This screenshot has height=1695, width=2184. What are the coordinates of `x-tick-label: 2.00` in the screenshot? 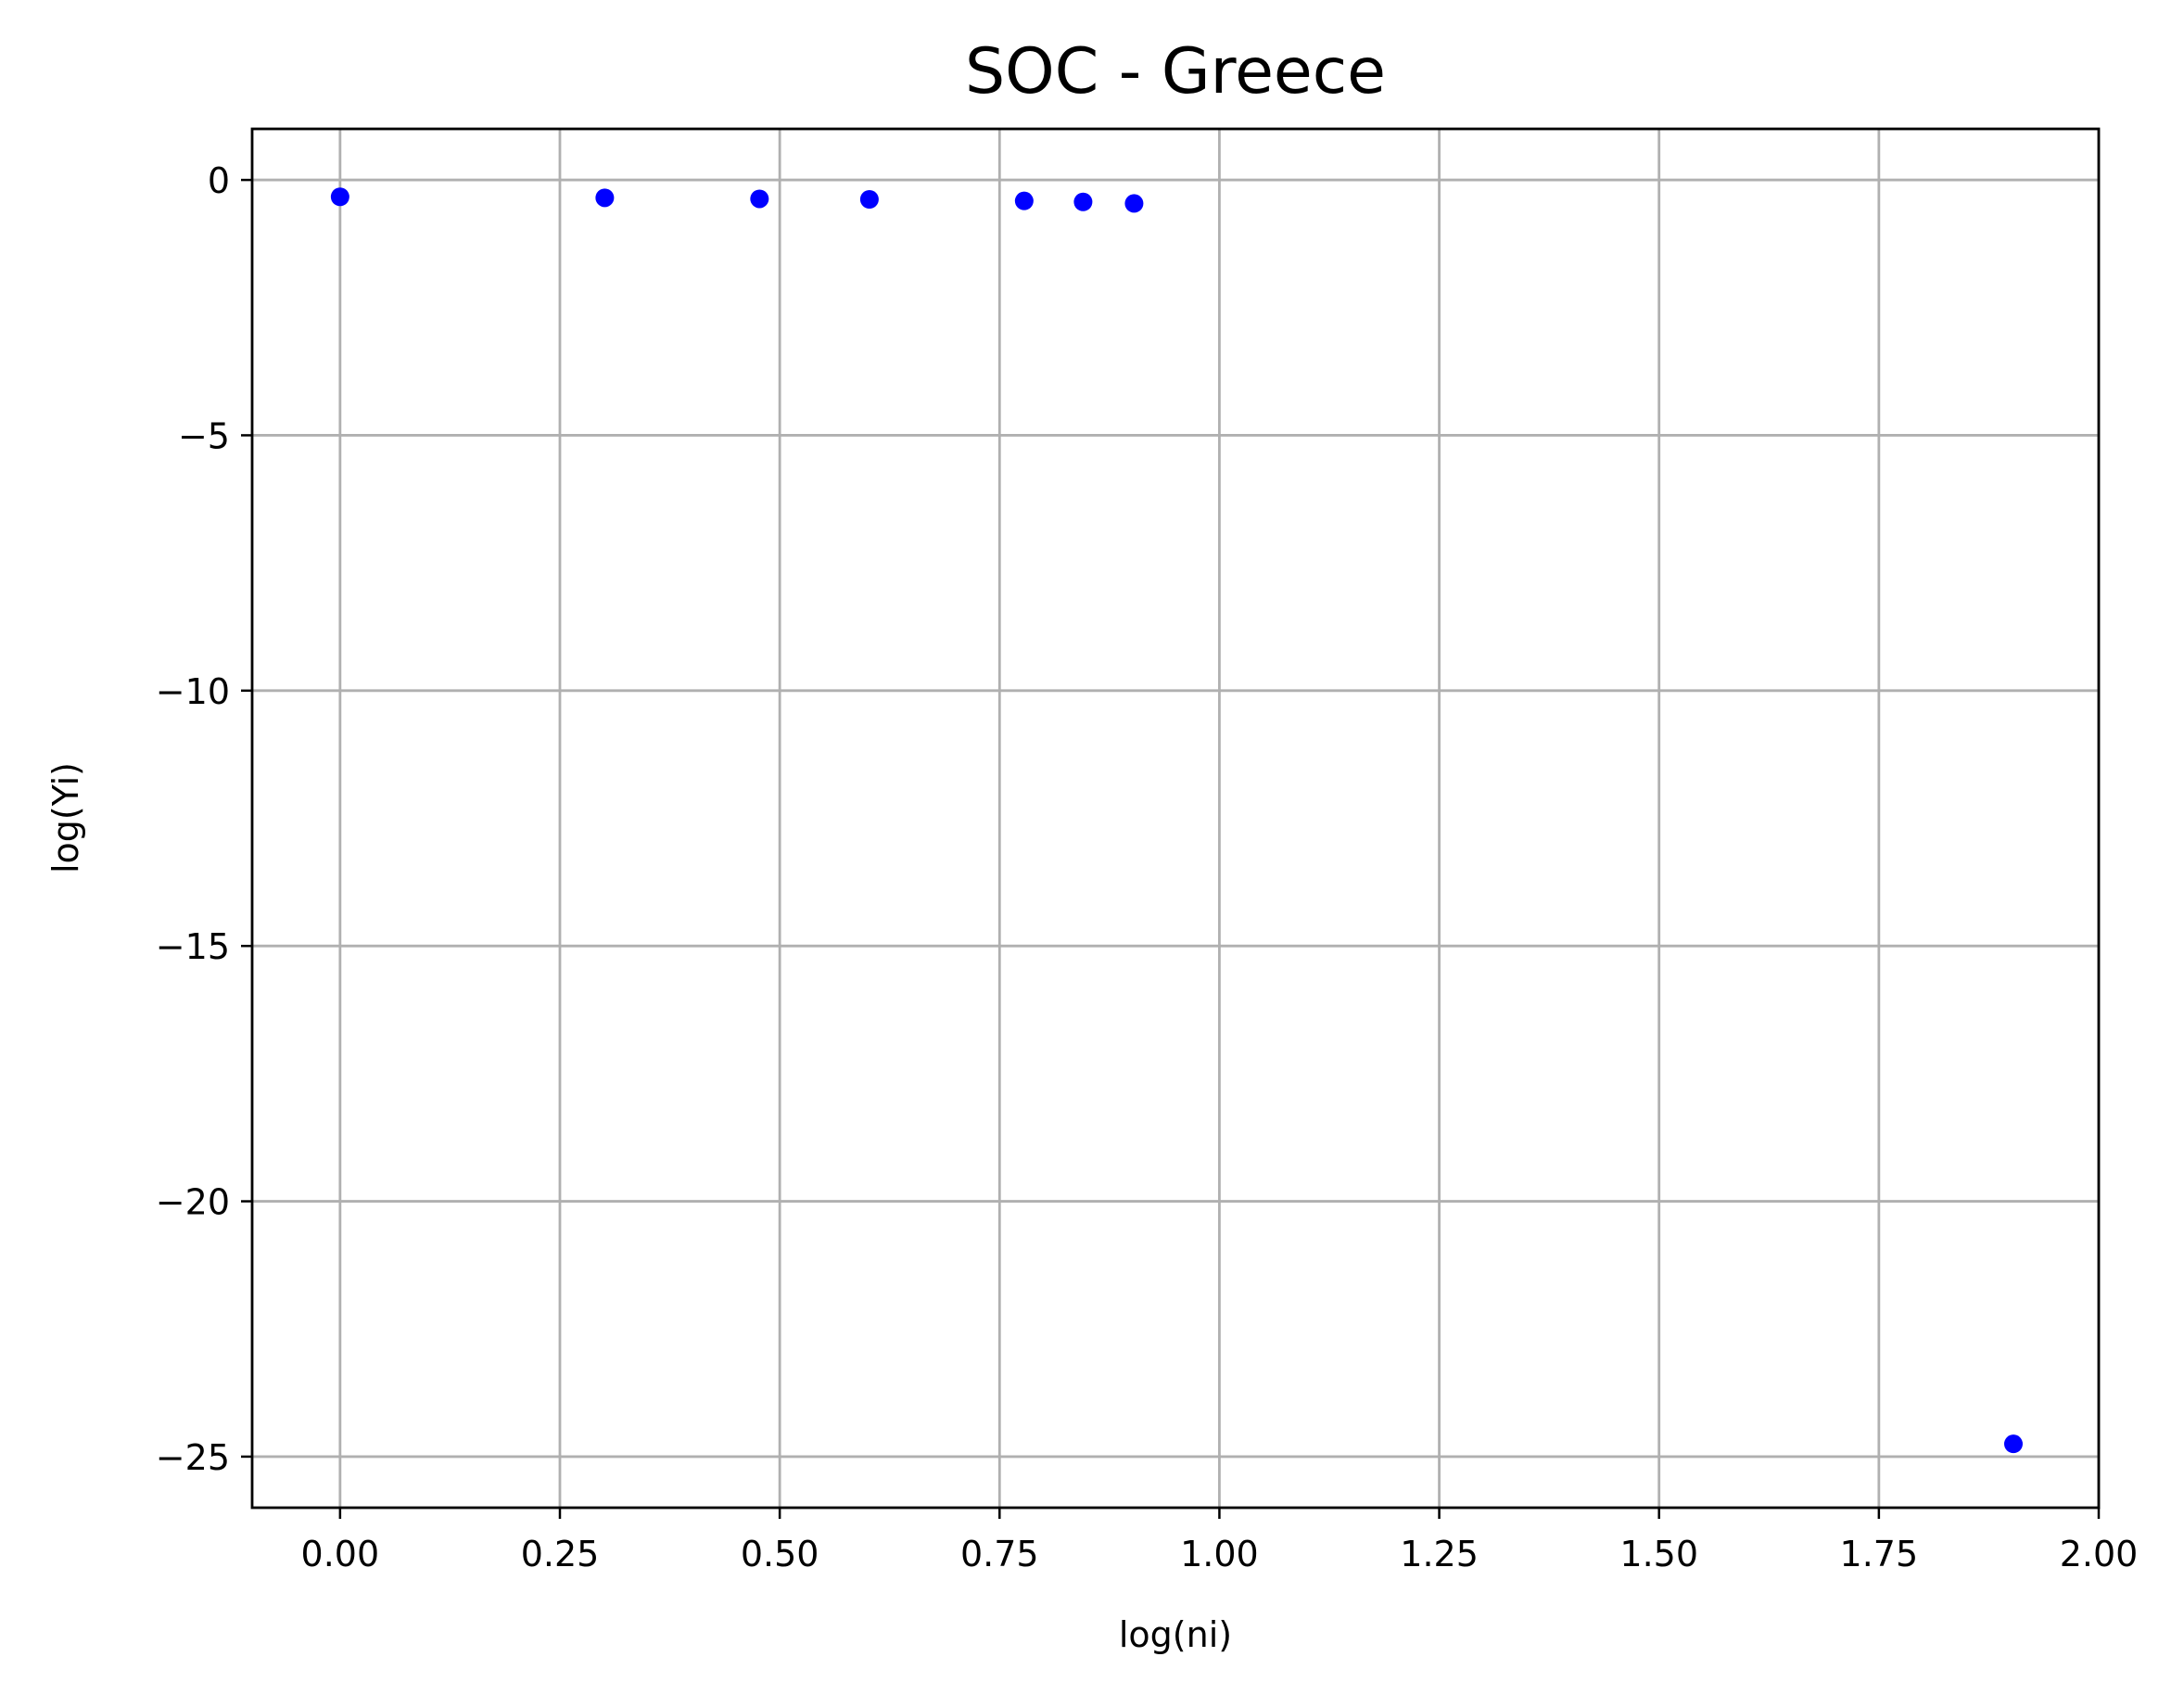 It's located at (2099, 1554).